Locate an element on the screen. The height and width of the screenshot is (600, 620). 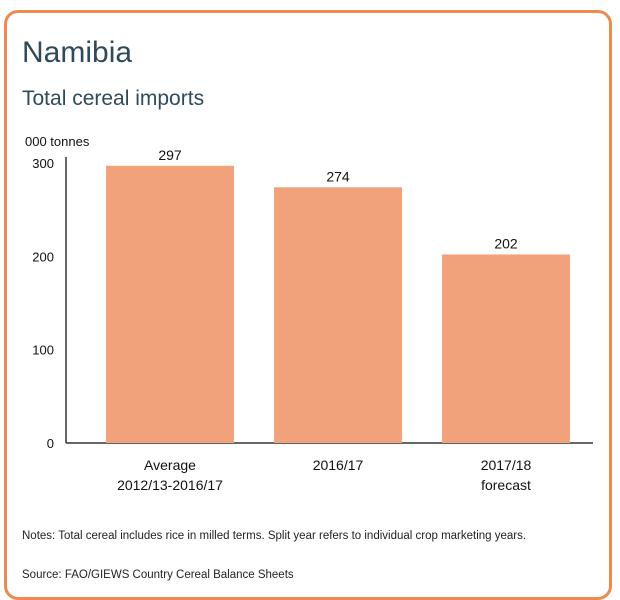
y-tick-label: 200 is located at coordinates (43, 256).